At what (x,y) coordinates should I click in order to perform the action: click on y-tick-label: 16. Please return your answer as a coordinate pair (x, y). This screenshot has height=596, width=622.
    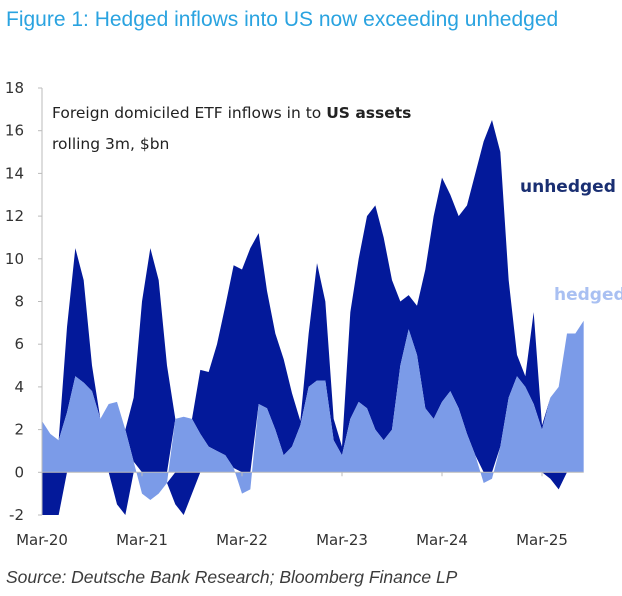
    Looking at the image, I should click on (14, 131).